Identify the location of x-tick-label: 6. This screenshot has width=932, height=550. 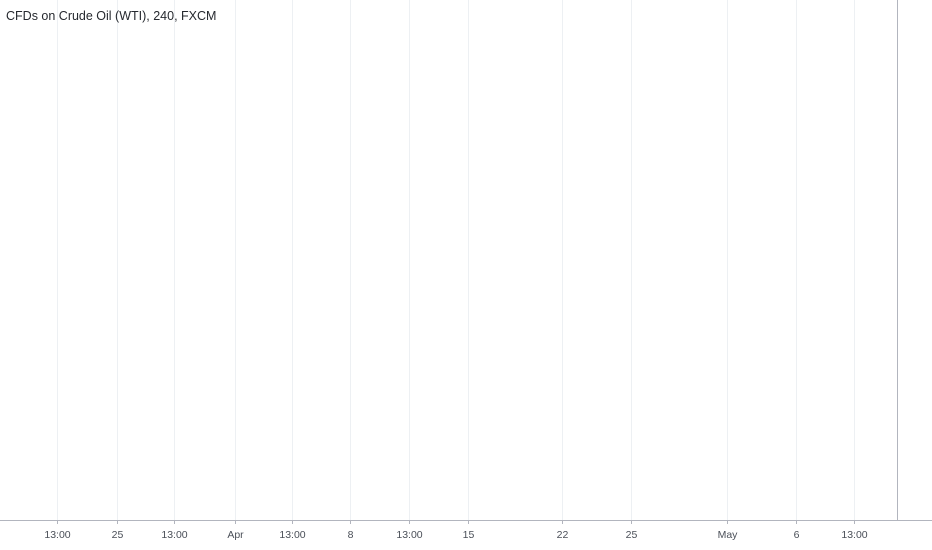
(797, 535).